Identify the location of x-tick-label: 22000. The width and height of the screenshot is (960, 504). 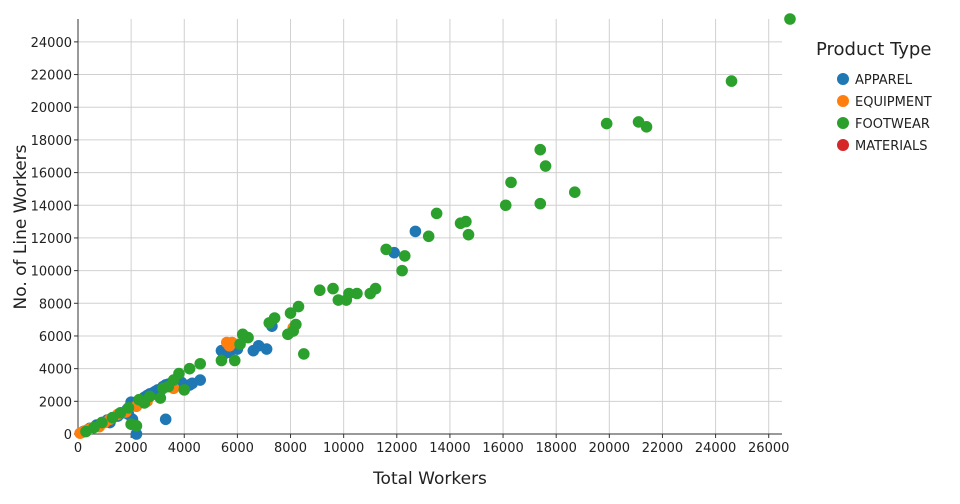
(662, 448).